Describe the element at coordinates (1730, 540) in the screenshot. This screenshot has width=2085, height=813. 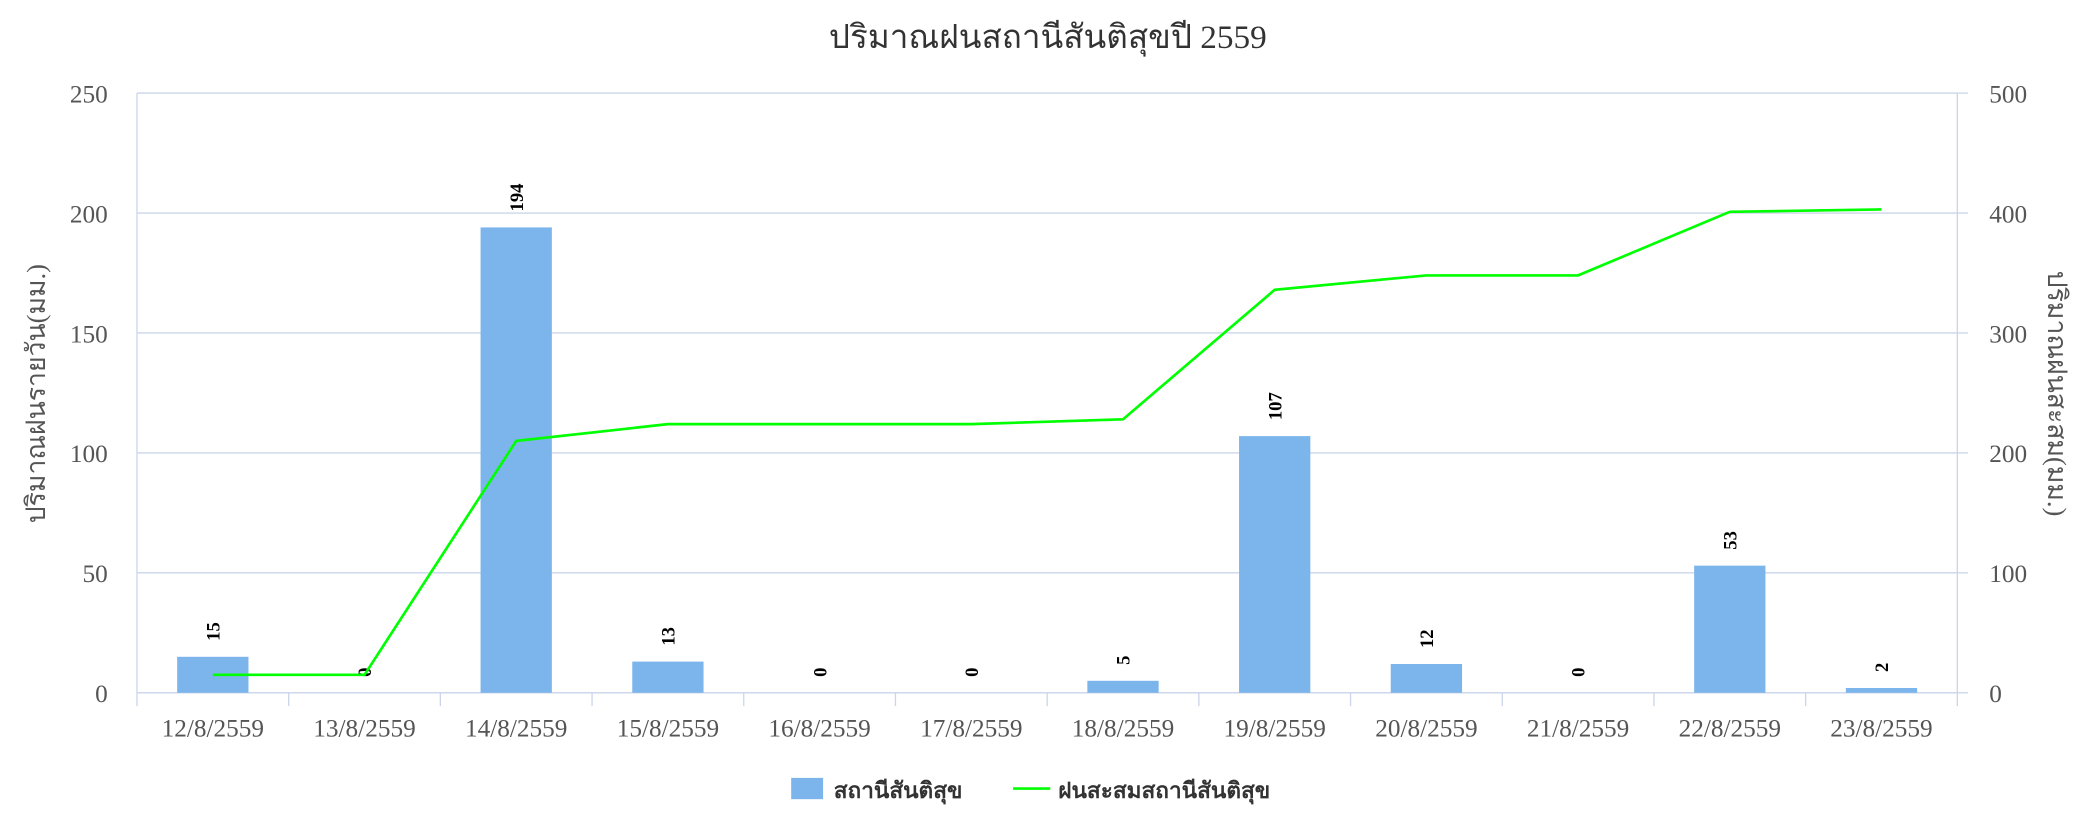
I see `value-label: 53` at that location.